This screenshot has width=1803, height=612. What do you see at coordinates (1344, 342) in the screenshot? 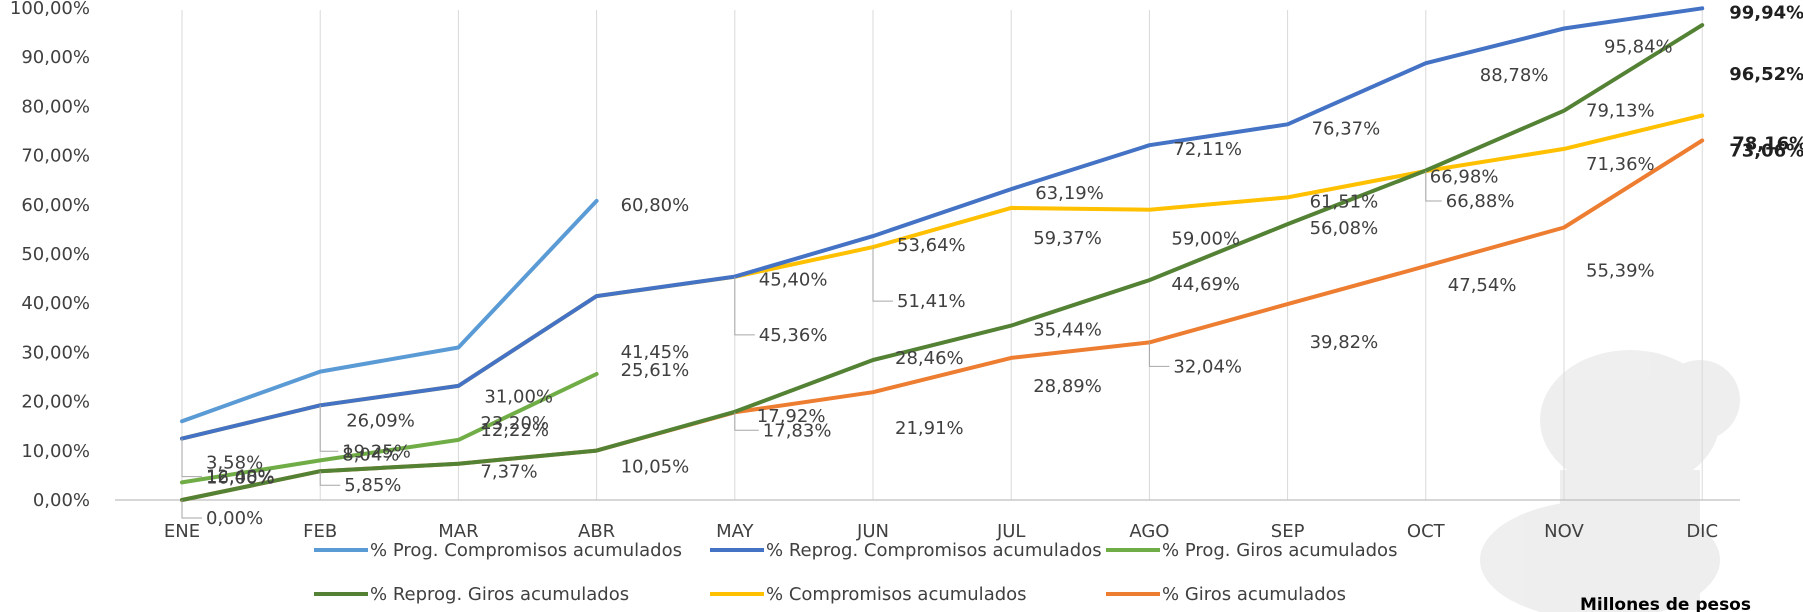
I see `data-label: 39,82%` at bounding box center [1344, 342].